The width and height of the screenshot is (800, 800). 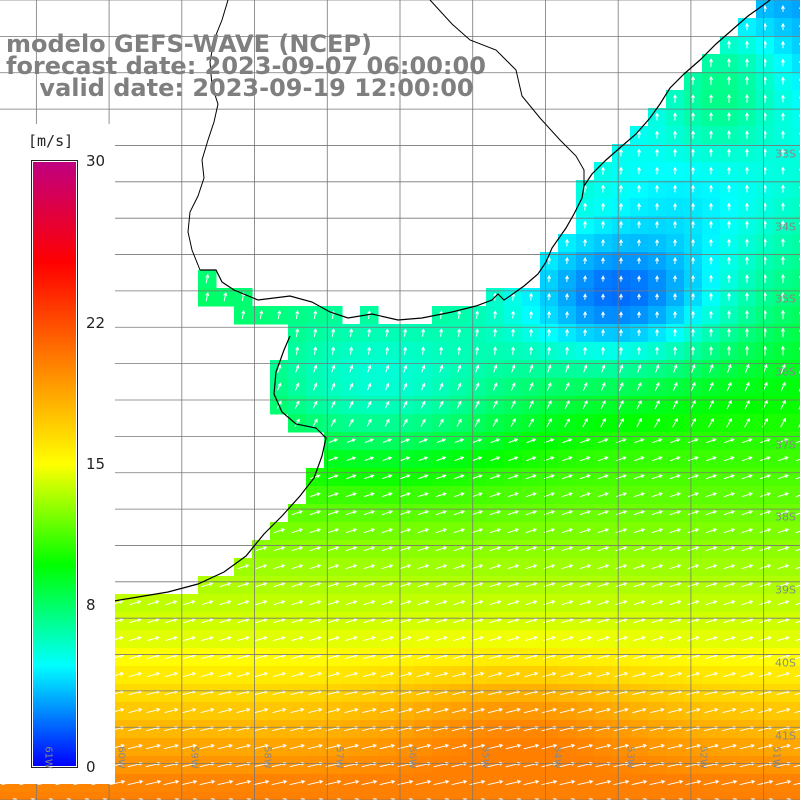 I want to click on lon-label: 56W, so click(x=412, y=757).